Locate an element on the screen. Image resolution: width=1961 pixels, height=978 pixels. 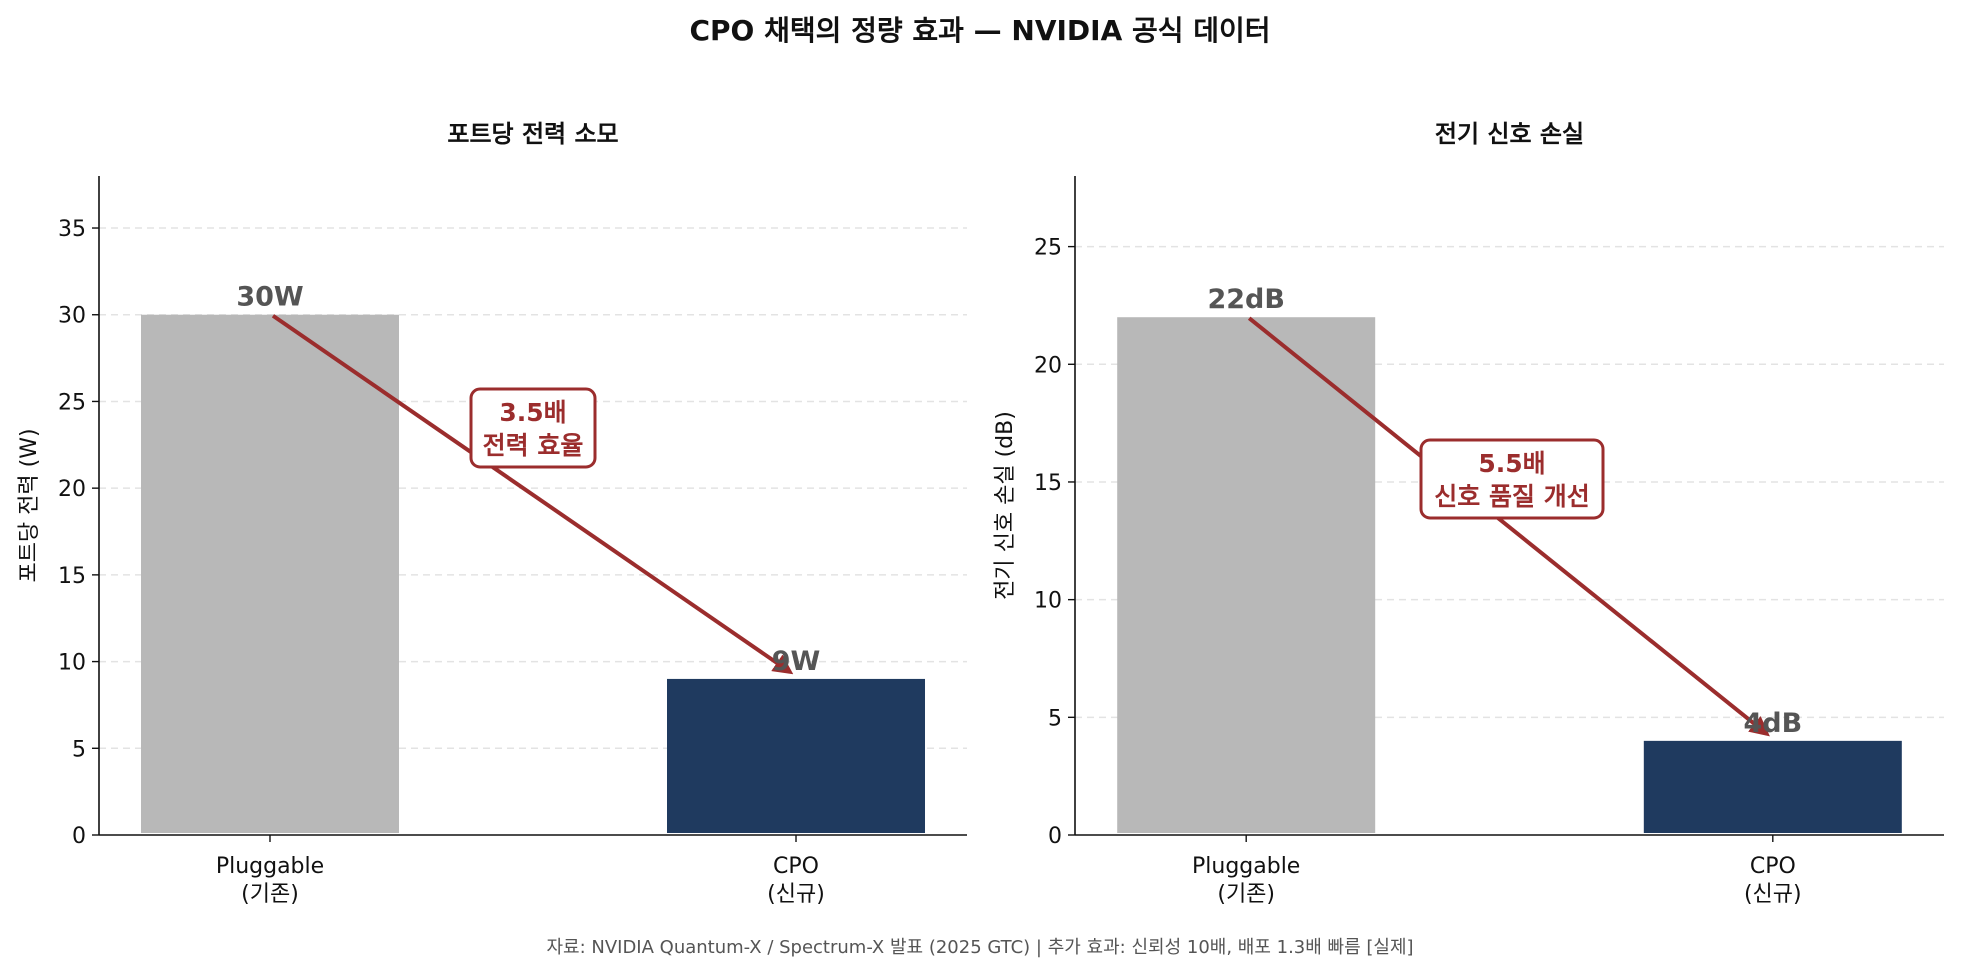
value-label-cpo: 4dB is located at coordinates (1772, 723).